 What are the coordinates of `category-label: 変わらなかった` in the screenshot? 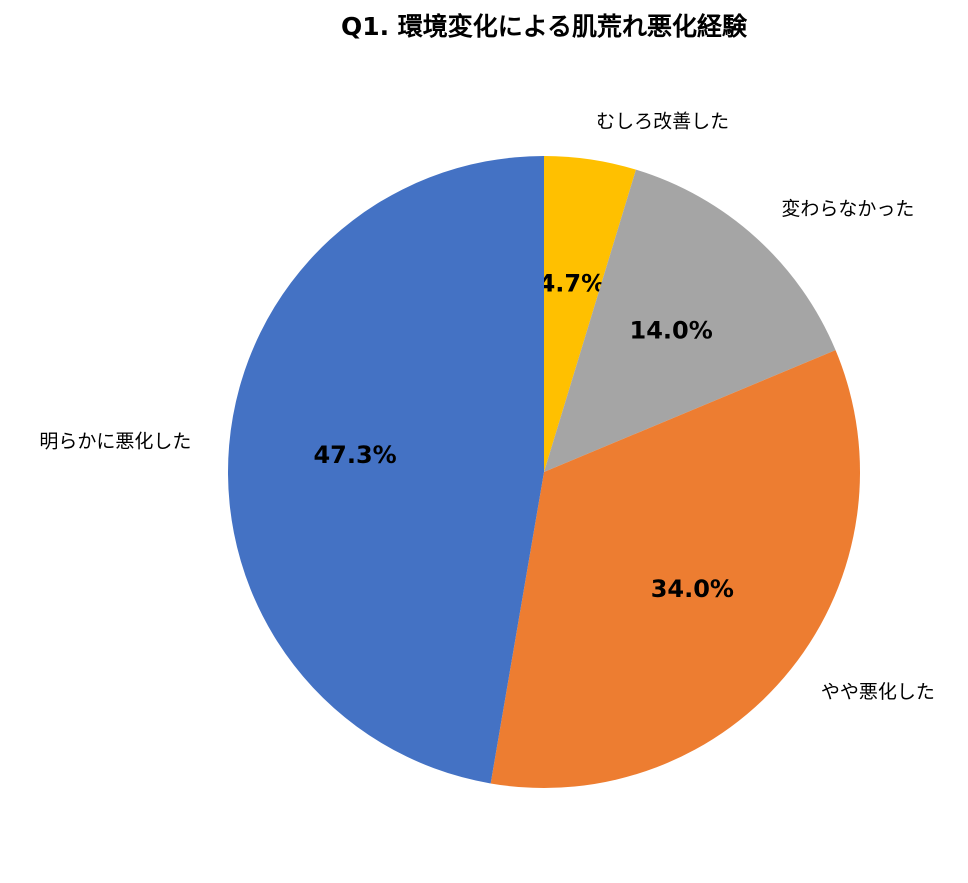 It's located at (847, 209).